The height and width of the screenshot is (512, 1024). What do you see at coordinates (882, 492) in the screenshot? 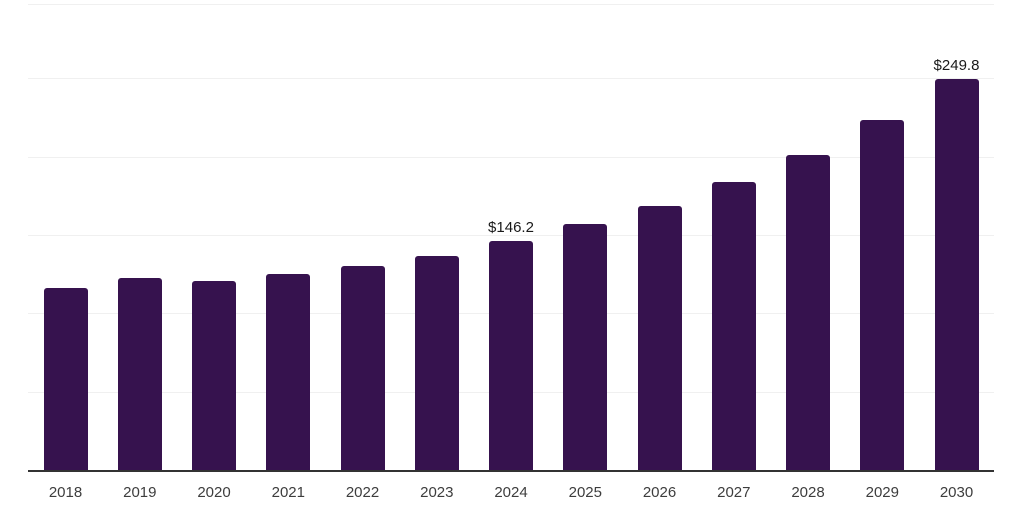
I see `x-tick-2029: 2029` at bounding box center [882, 492].